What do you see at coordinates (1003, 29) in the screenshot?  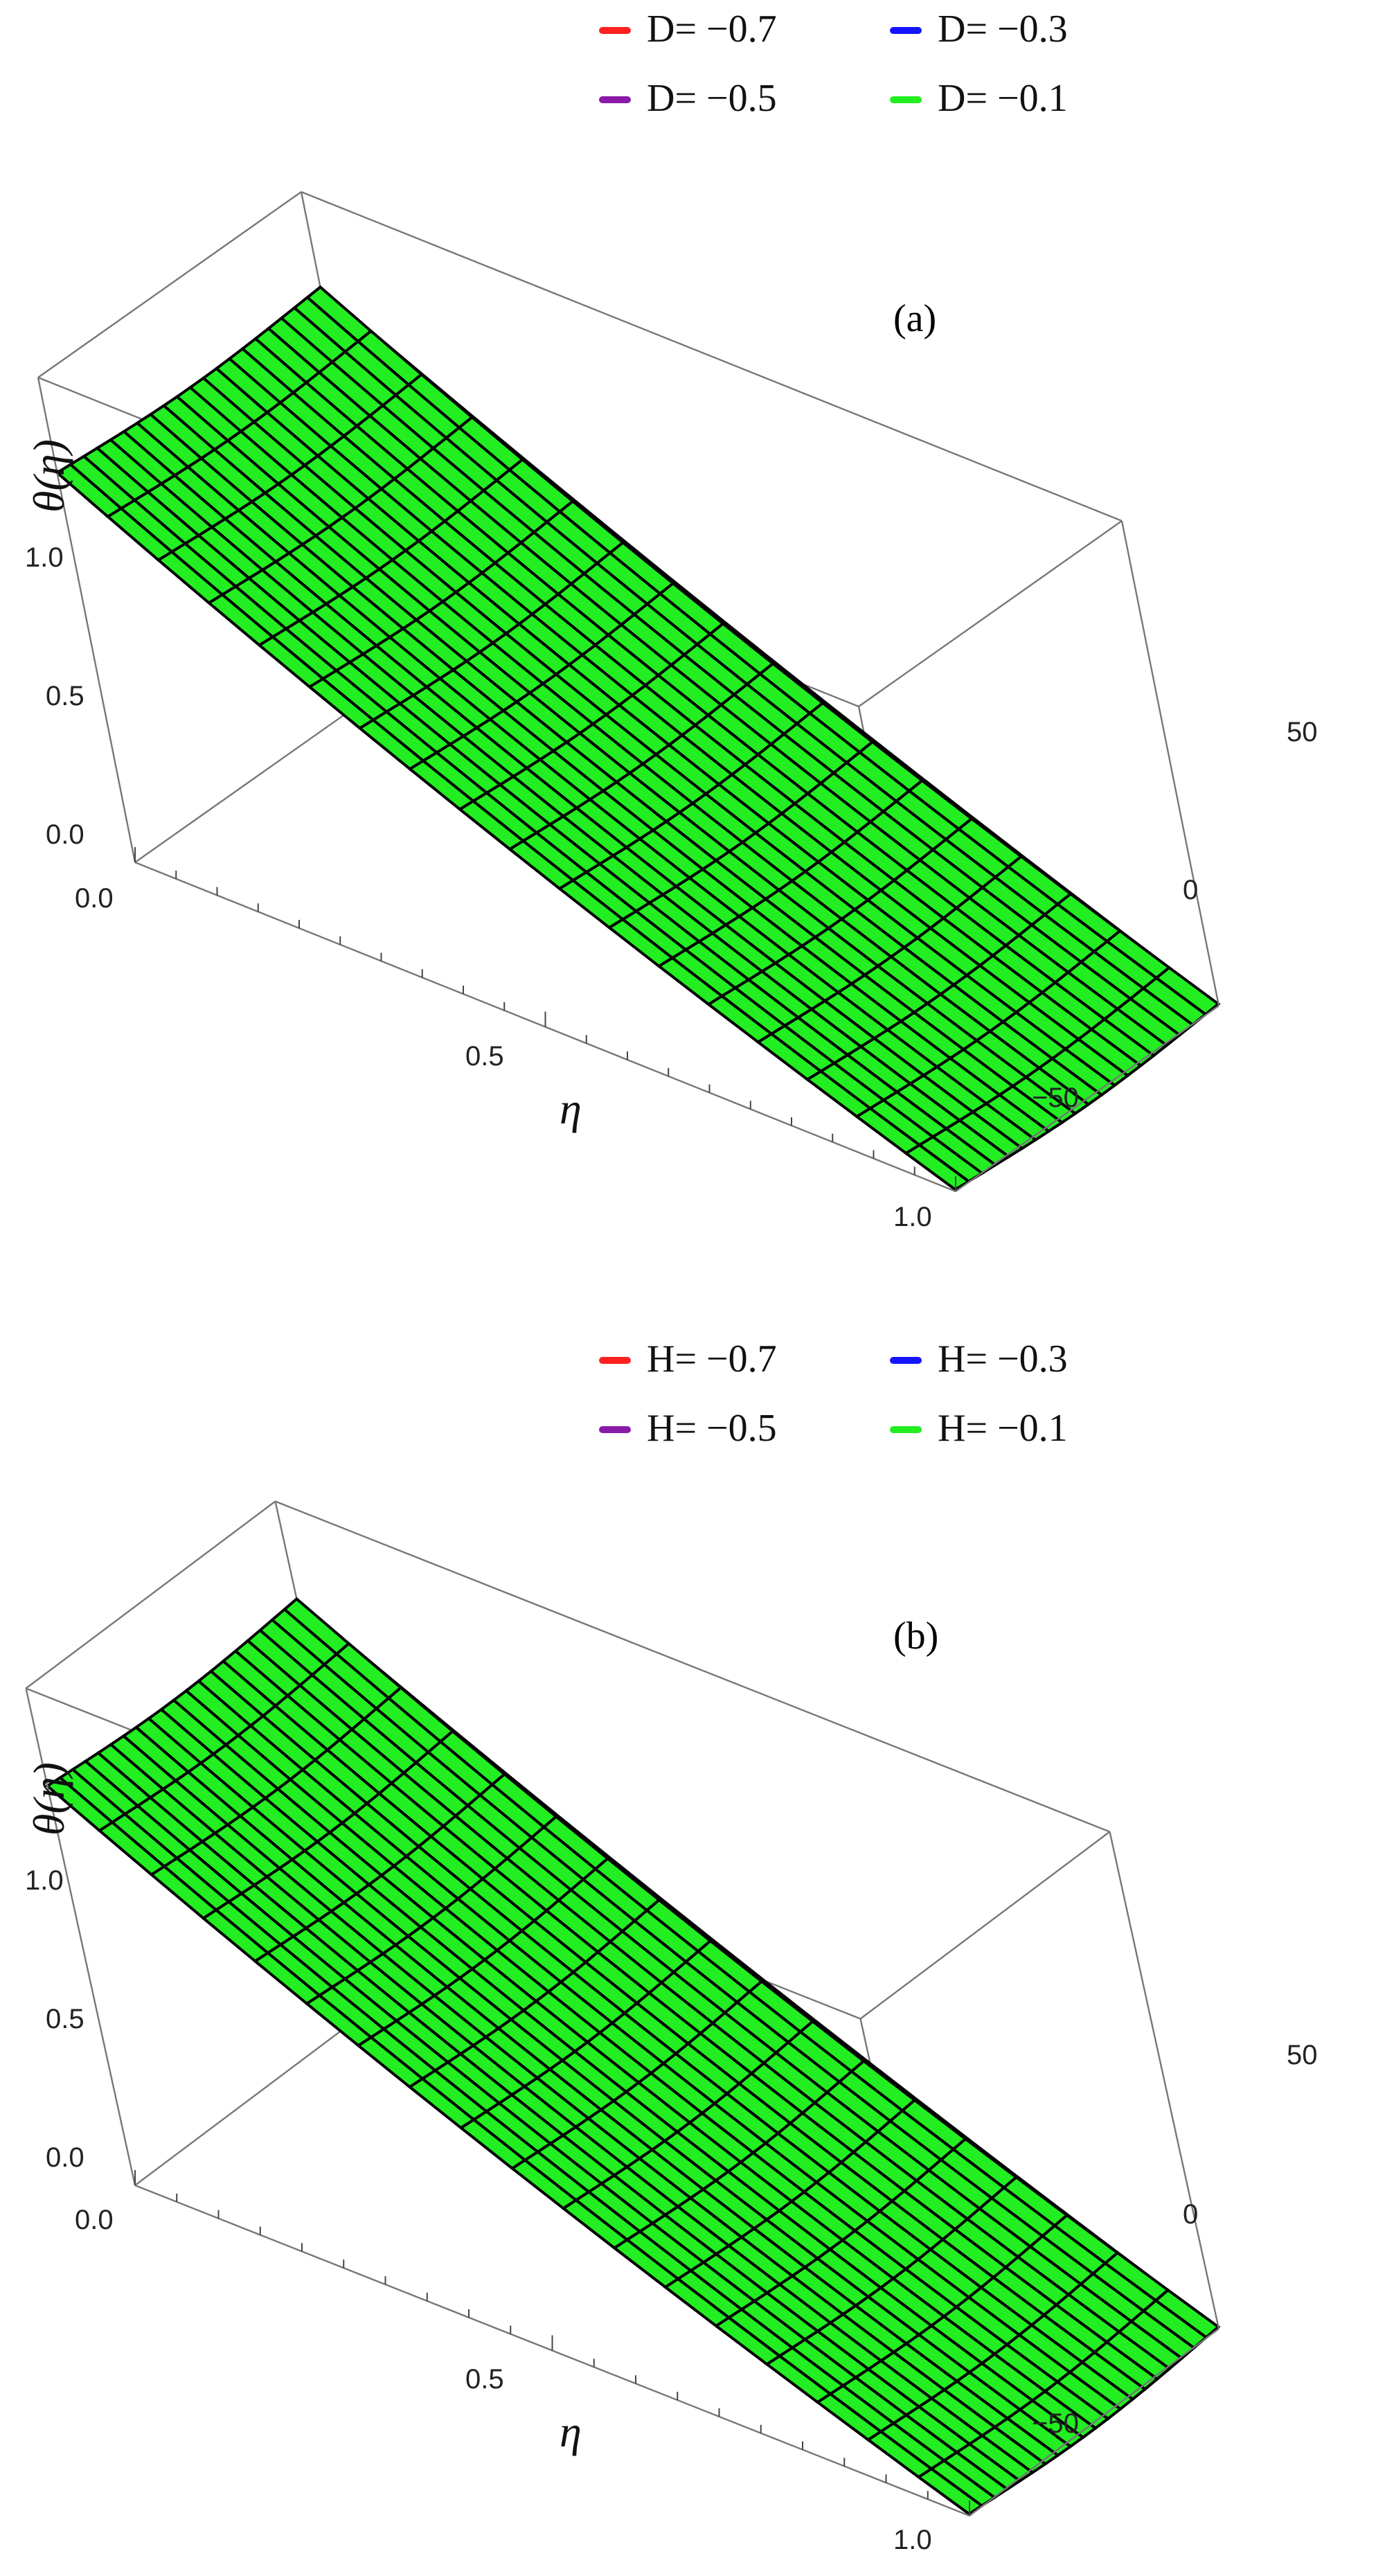 I see `legend-label: D= −0.3` at bounding box center [1003, 29].